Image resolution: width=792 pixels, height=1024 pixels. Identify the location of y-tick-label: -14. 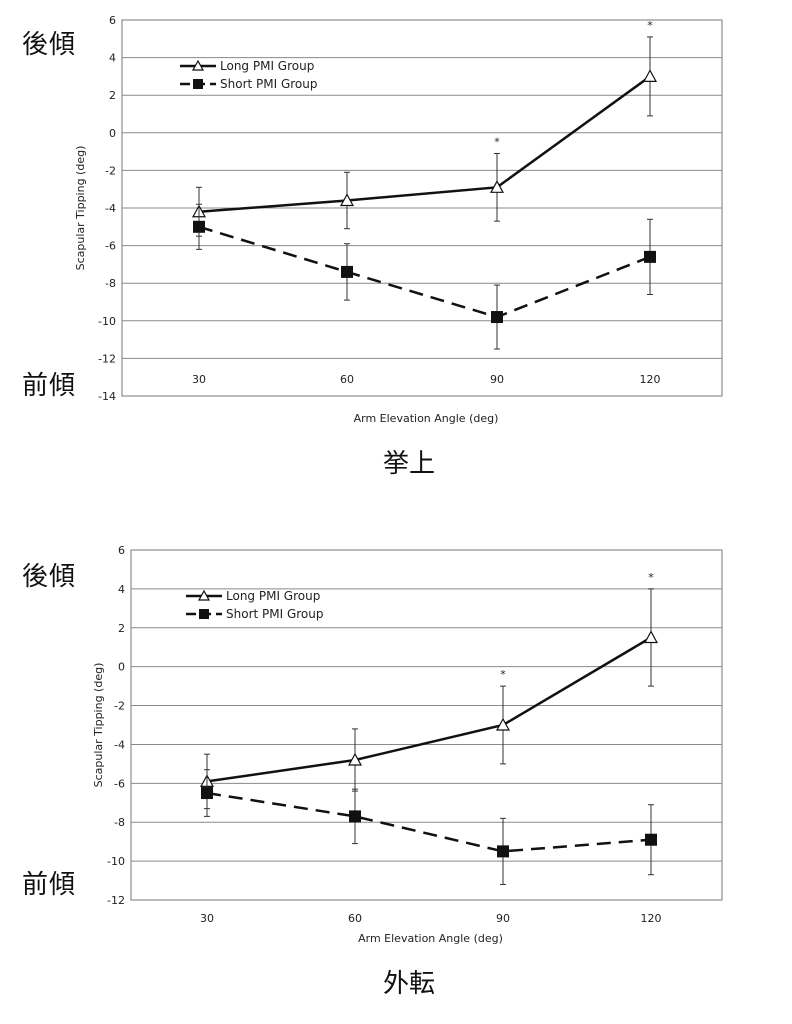
(107, 396).